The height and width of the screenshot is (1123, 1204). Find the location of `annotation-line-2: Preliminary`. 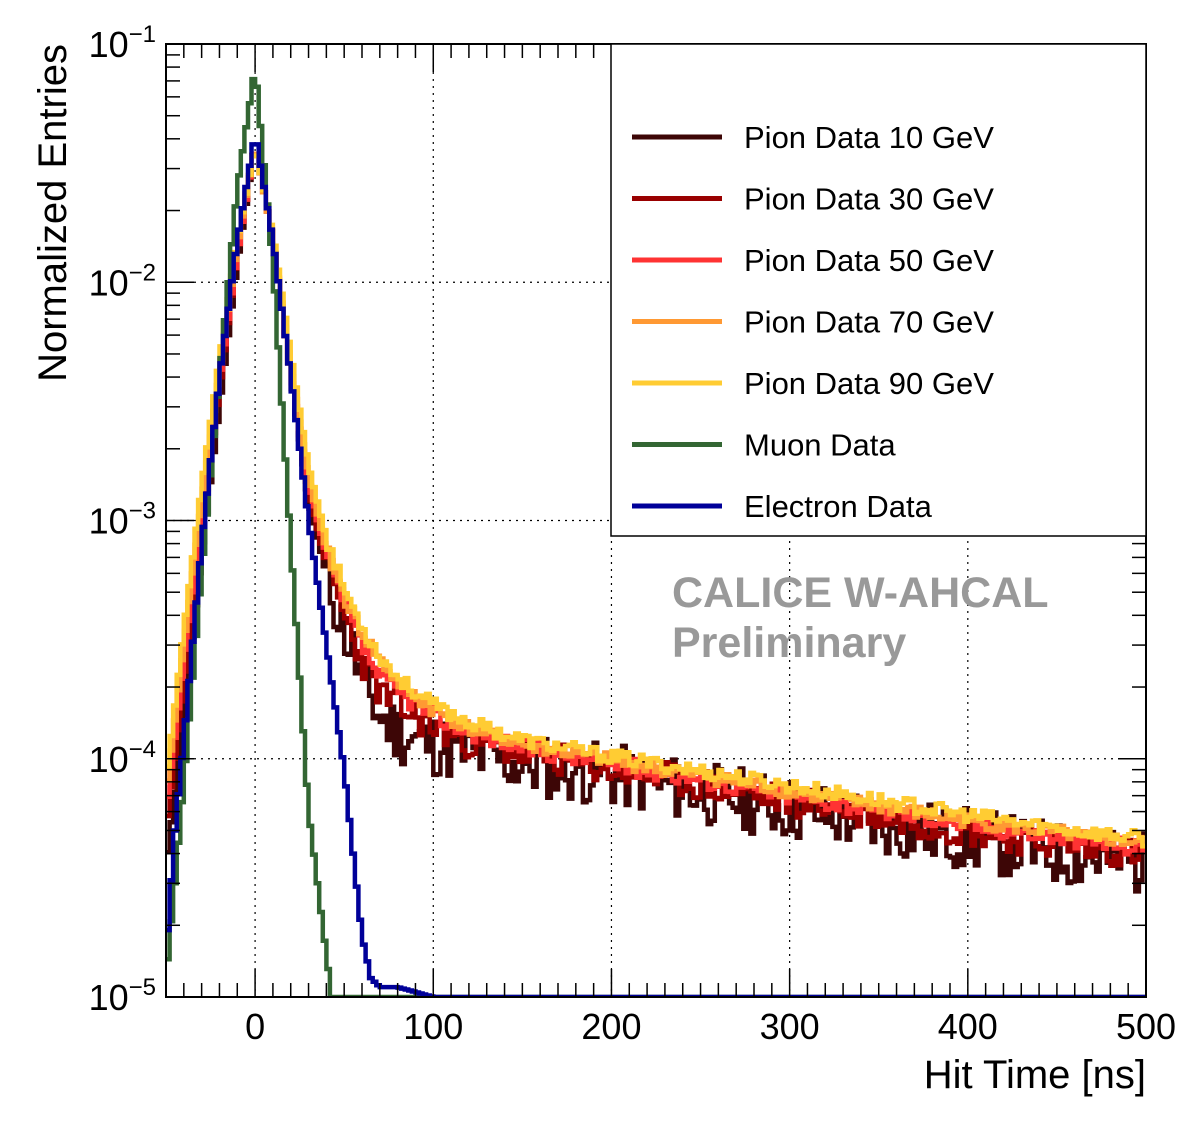

annotation-line-2: Preliminary is located at coordinates (789, 643).